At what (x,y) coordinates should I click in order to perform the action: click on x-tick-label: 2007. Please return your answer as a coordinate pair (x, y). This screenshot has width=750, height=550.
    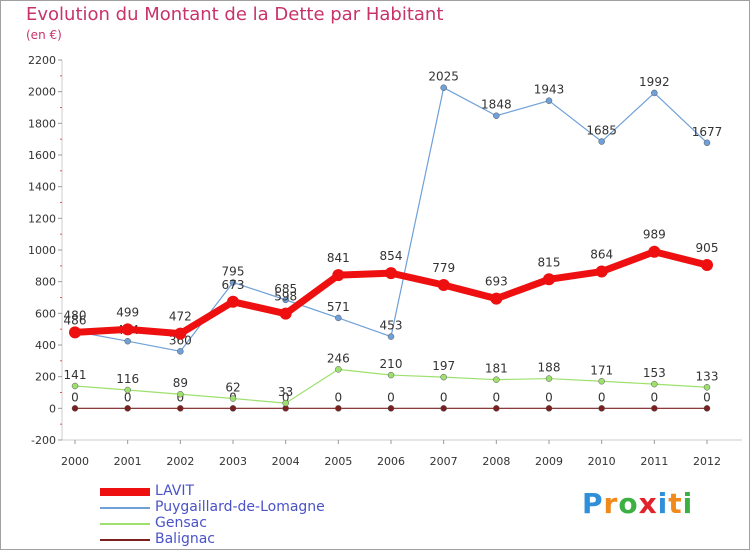
    Looking at the image, I should click on (444, 461).